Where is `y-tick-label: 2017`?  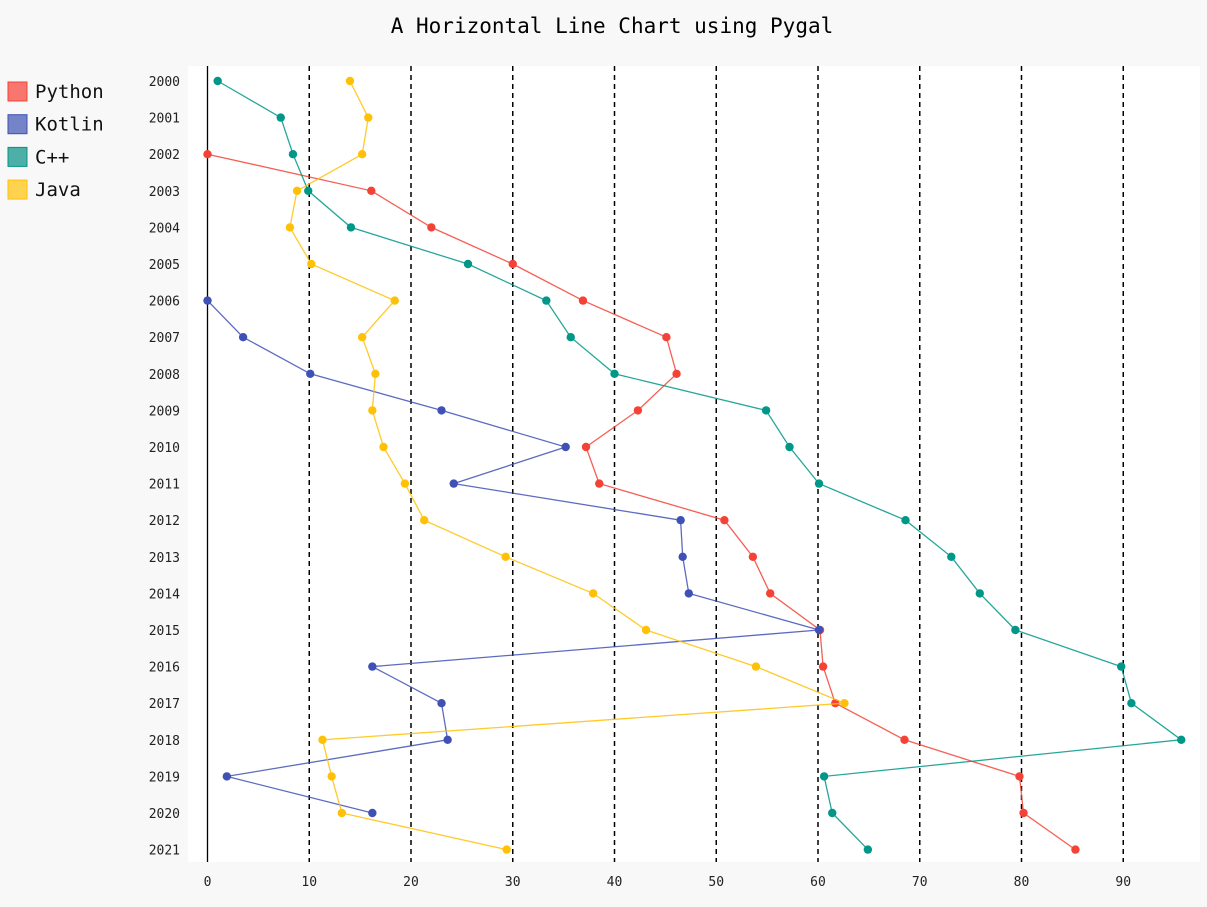
y-tick-label: 2017 is located at coordinates (164, 704).